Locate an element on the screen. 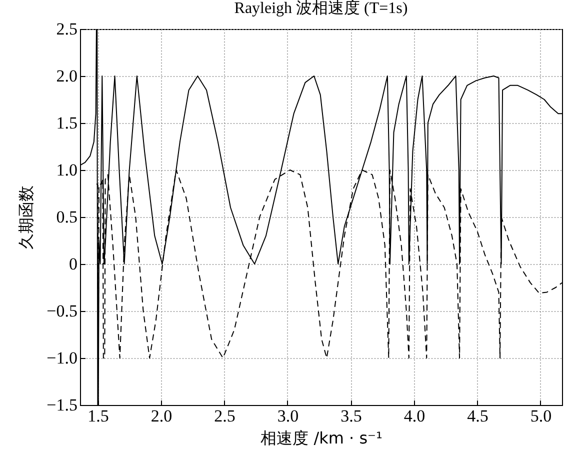 Image resolution: width=568 pixels, height=462 pixels. x-tick-label: 1.5 is located at coordinates (98, 416).